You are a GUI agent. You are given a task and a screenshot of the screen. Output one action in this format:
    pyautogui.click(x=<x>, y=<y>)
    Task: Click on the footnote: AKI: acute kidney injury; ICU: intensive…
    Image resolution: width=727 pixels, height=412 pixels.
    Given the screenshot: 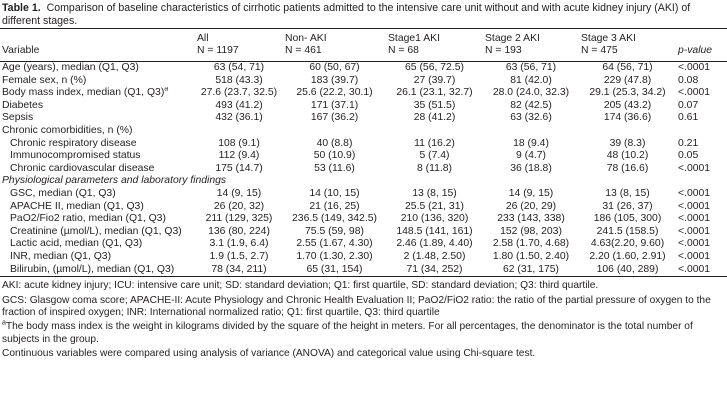 What is the action you would take?
    pyautogui.click(x=363, y=286)
    